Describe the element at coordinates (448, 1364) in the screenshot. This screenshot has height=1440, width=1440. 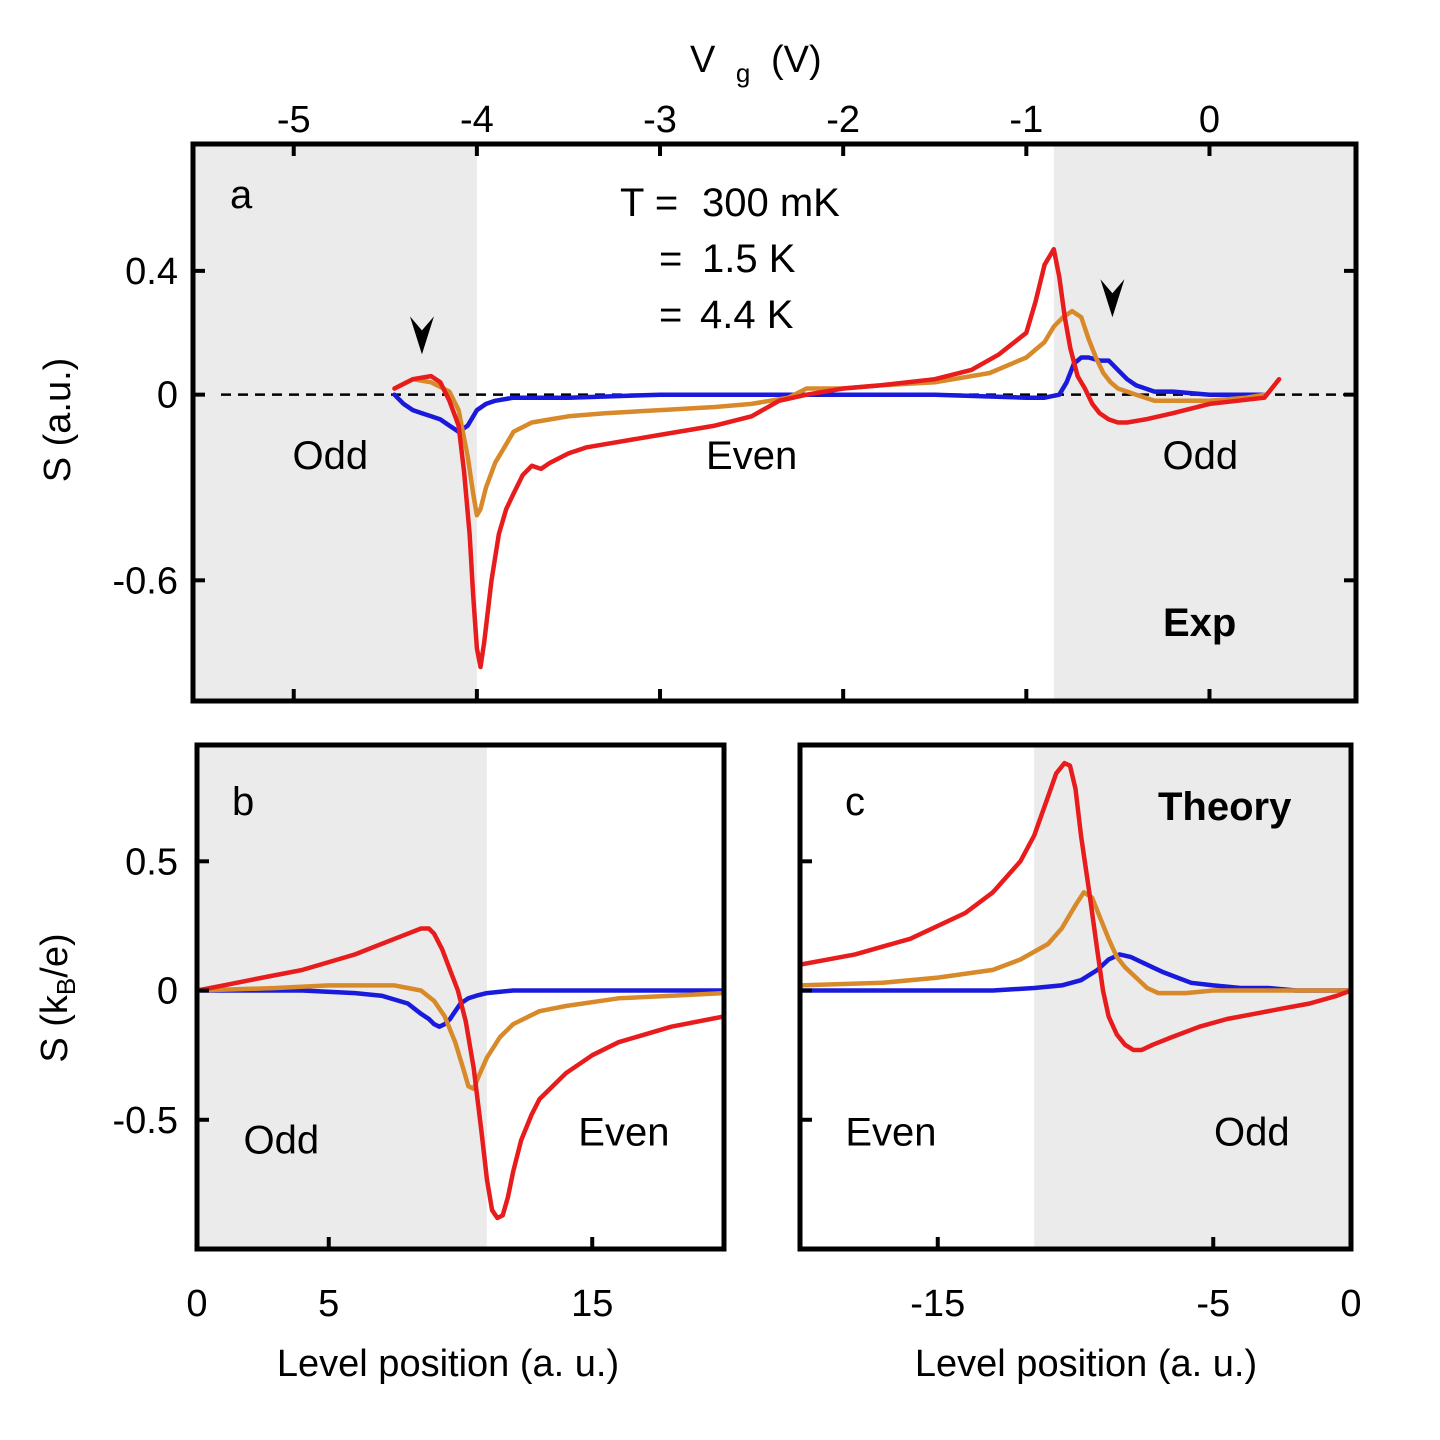
I see `panel-b-x-axis-title: Level position (a. u.)` at that location.